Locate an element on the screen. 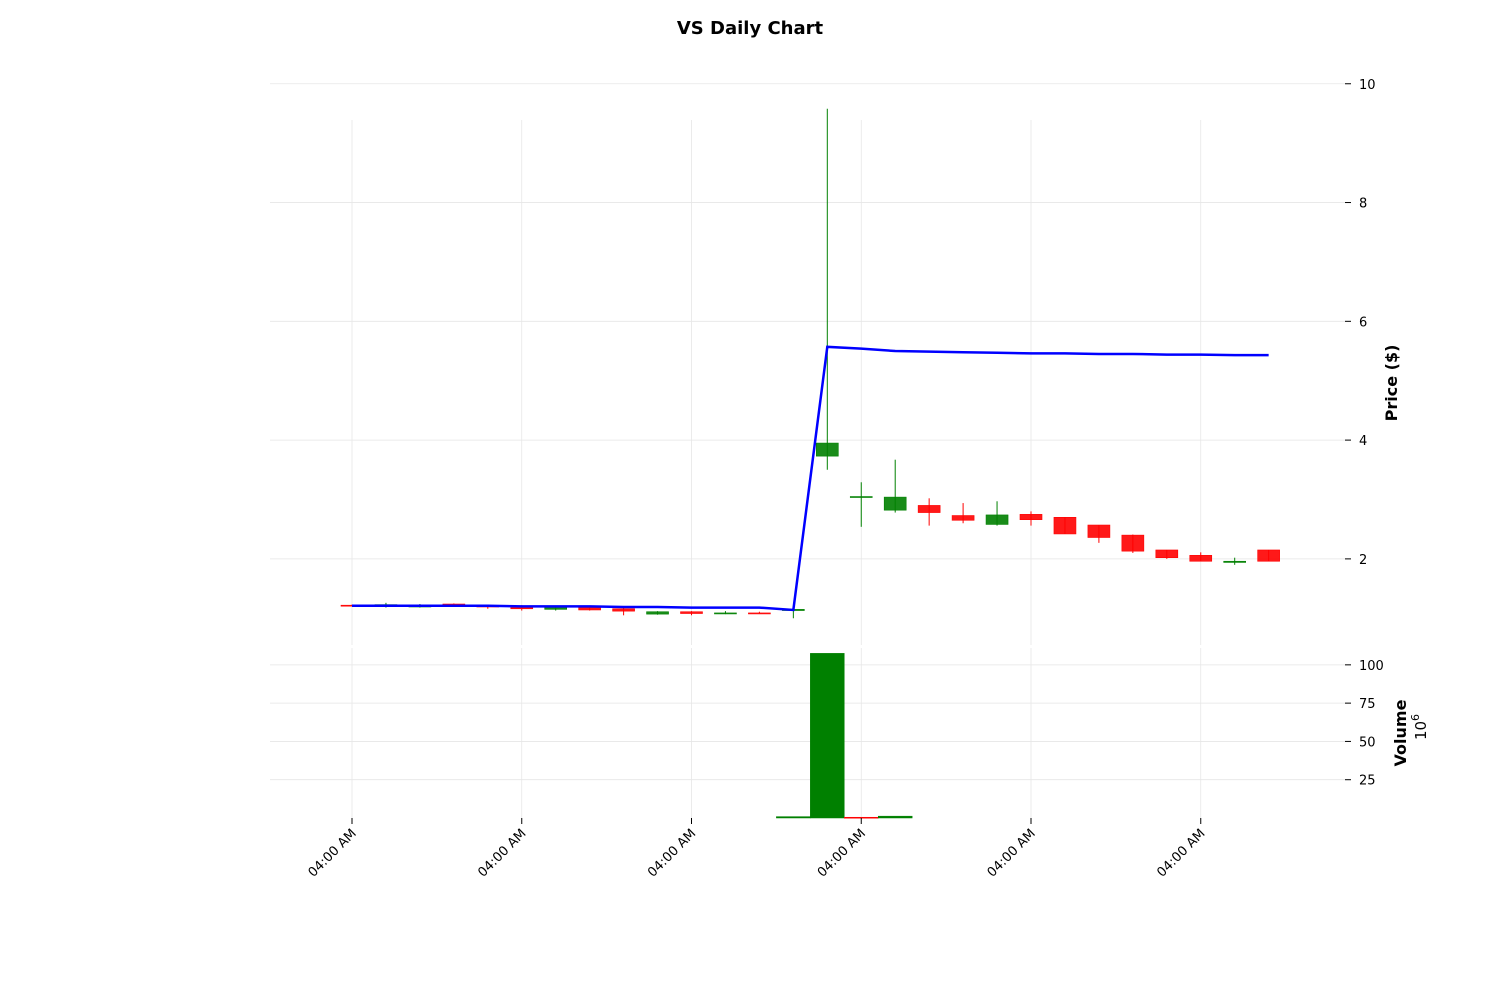 The image size is (1500, 1000). price-tick-label: 2 is located at coordinates (1363, 560).